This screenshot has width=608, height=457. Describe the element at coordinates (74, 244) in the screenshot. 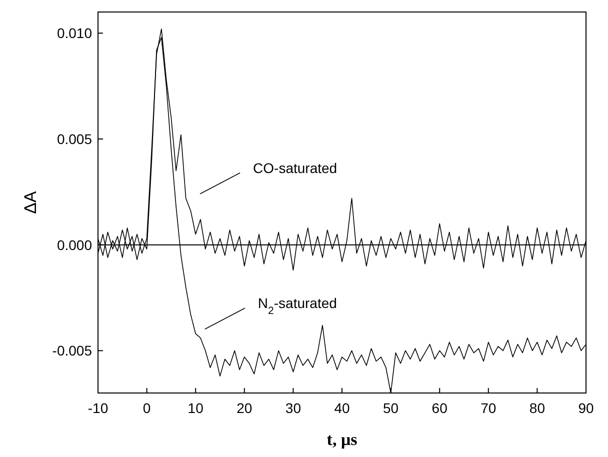

I see `y-tick-label: 0.000` at that location.